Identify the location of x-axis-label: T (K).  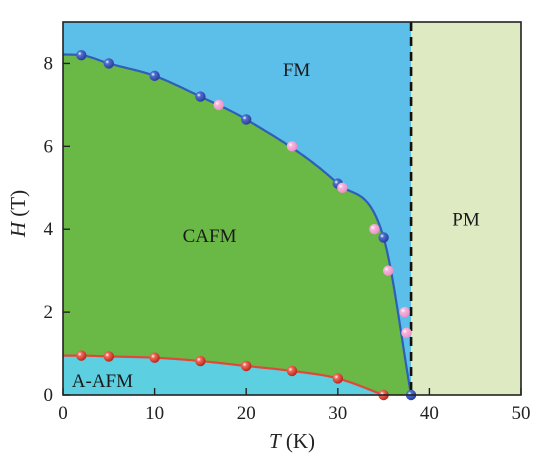
(292, 441).